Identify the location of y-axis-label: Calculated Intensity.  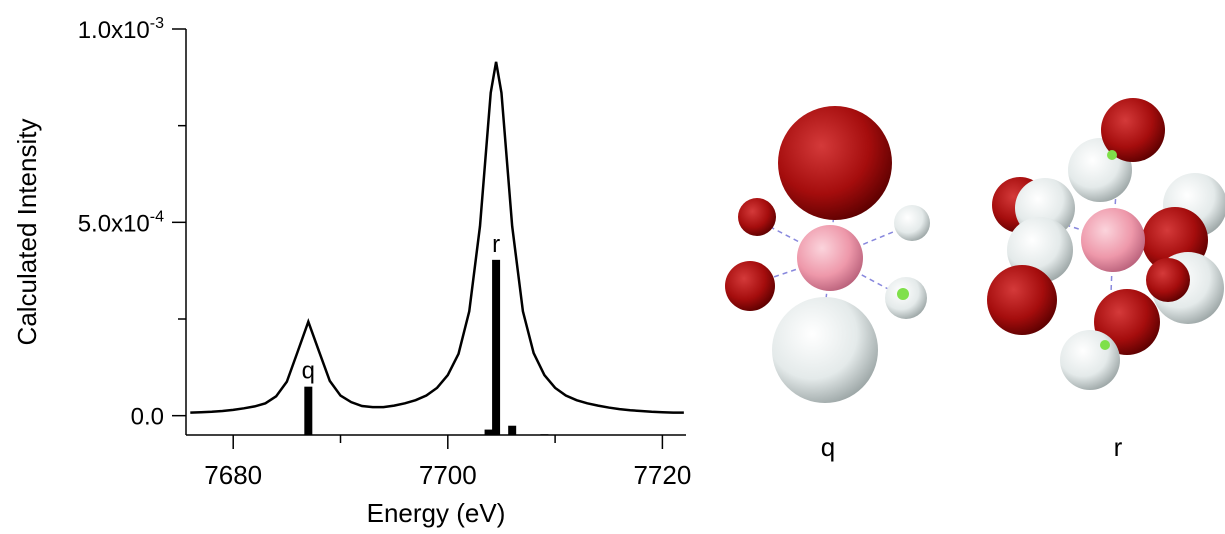
(27, 232).